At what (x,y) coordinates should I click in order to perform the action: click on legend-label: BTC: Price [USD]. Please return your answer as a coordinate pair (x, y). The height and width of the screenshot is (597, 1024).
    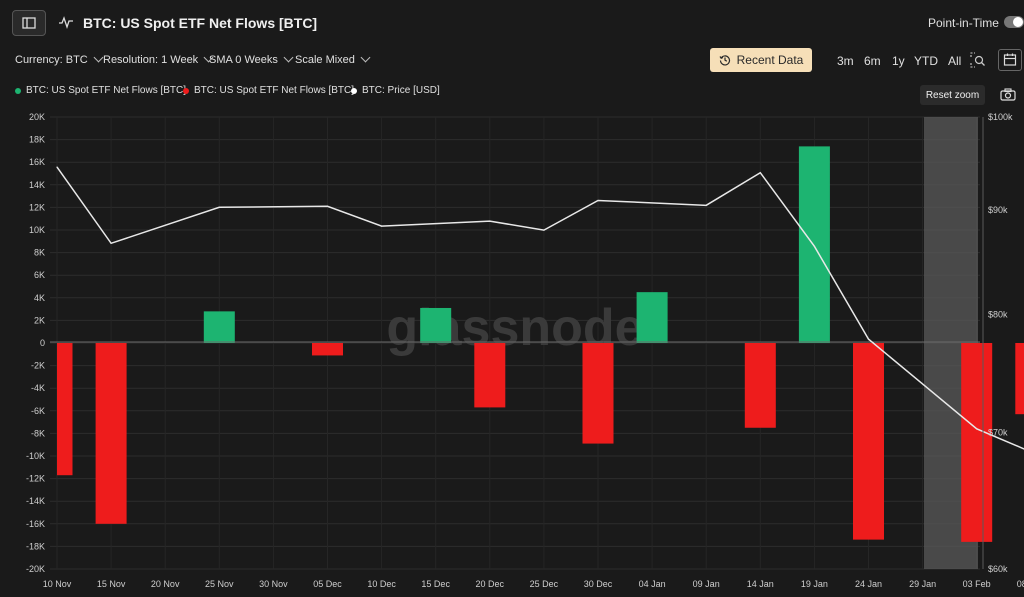
    Looking at the image, I should click on (401, 90).